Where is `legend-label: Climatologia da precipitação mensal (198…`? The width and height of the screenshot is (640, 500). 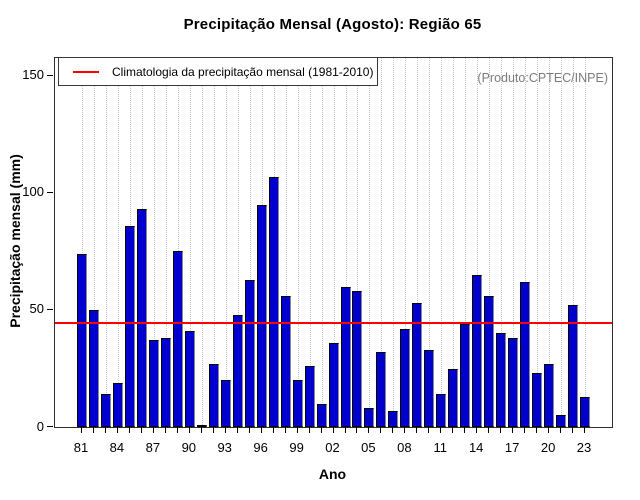 legend-label: Climatologia da precipitação mensal (198… is located at coordinates (243, 71).